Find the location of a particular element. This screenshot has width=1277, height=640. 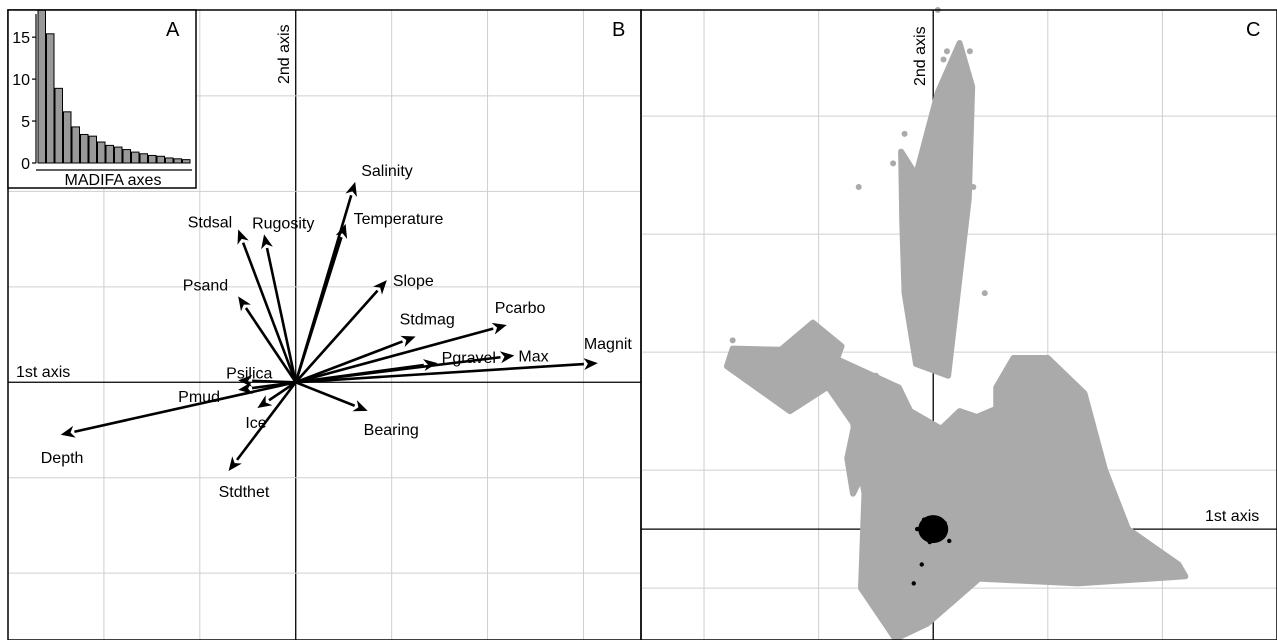

panel-a-y-tick-label: 10 is located at coordinates (21, 80).